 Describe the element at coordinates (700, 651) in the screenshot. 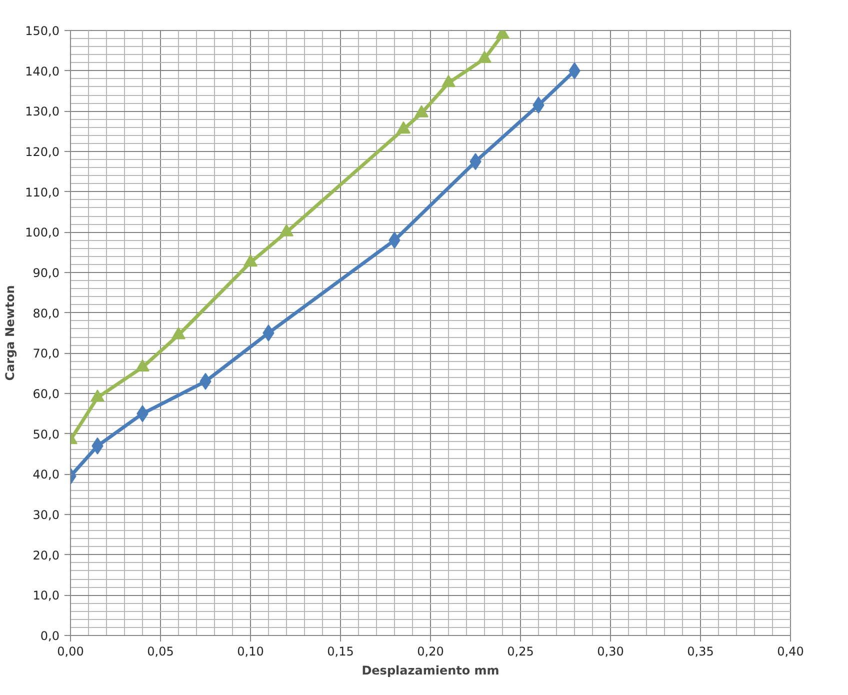

I see `x-tick-label: 0,35` at that location.